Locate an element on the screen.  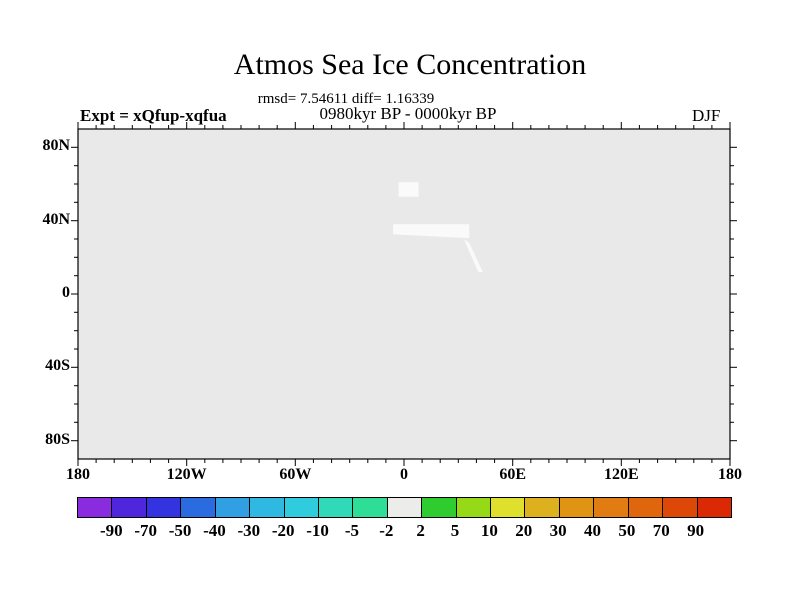
colorbar-tick-label: 2 is located at coordinates (420, 530).